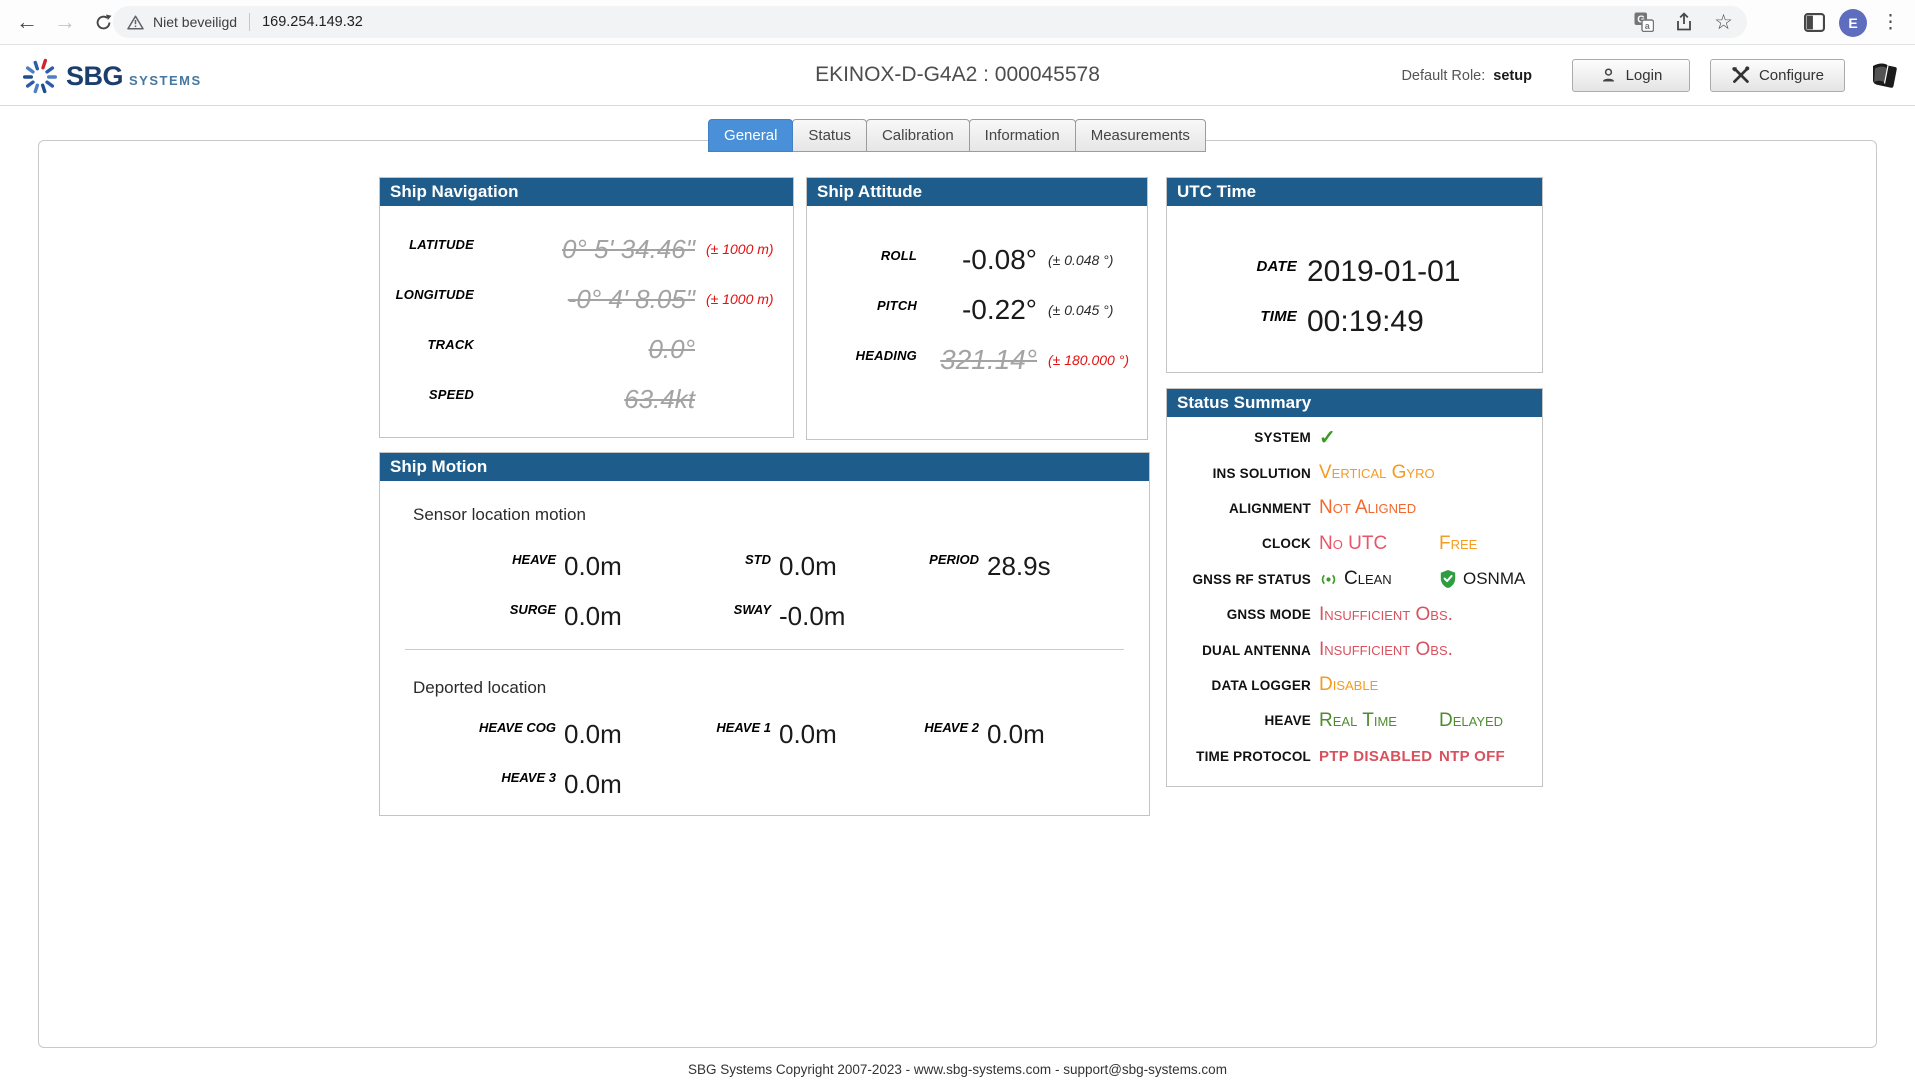 This screenshot has width=1915, height=1091. What do you see at coordinates (480, 687) in the screenshot?
I see `deported-location-heading: Deported location` at bounding box center [480, 687].